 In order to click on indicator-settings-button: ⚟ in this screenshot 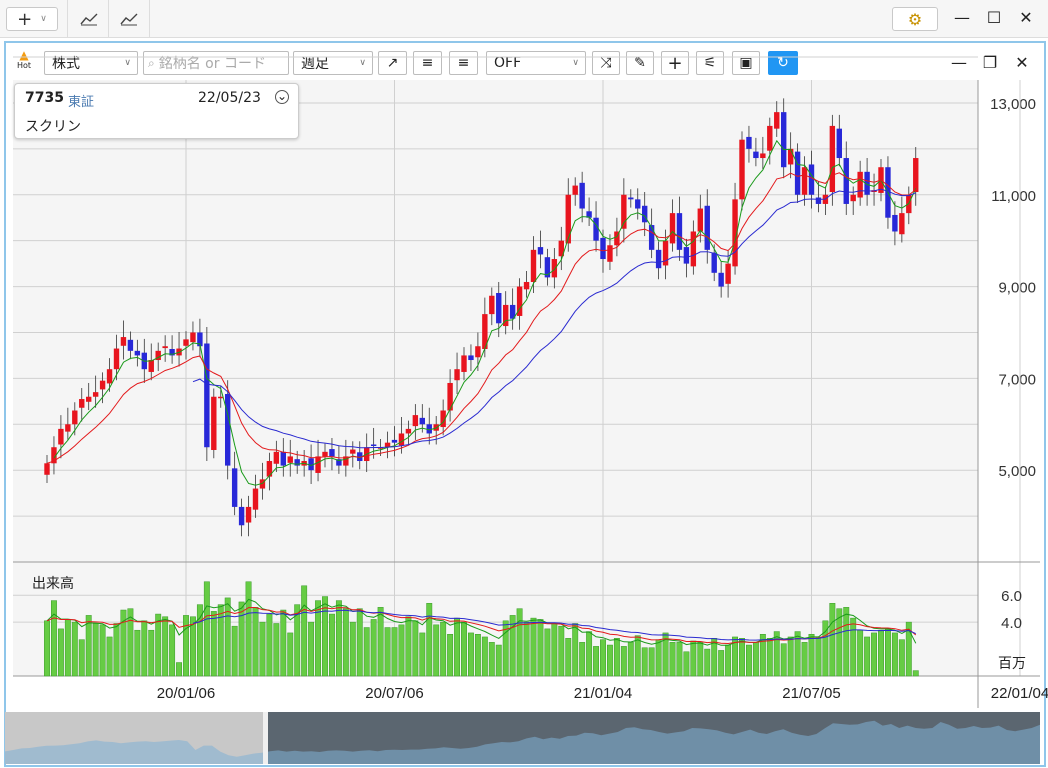, I will do `click(710, 63)`.